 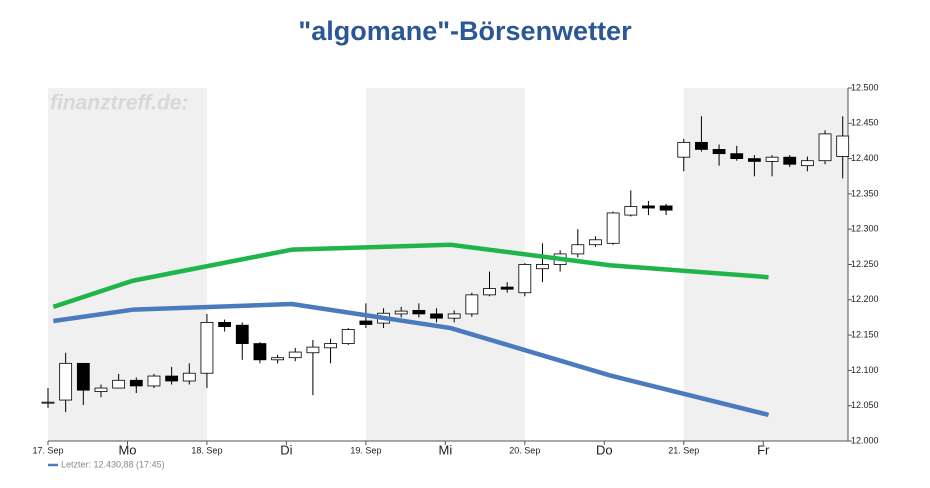 What do you see at coordinates (113, 464) in the screenshot?
I see `legend-label: Letzter: 12.430,88 (17:45)` at bounding box center [113, 464].